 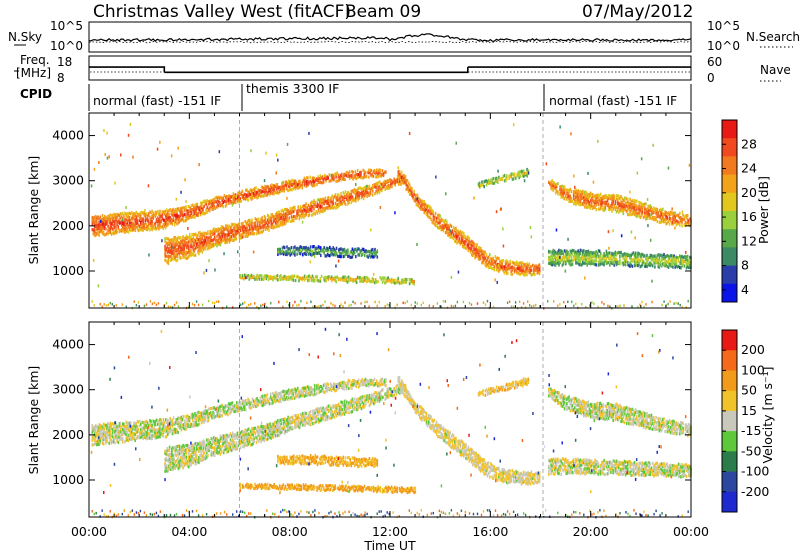 What do you see at coordinates (287, 251) in the screenshot?
I see `echo-mark-2062` at bounding box center [287, 251].